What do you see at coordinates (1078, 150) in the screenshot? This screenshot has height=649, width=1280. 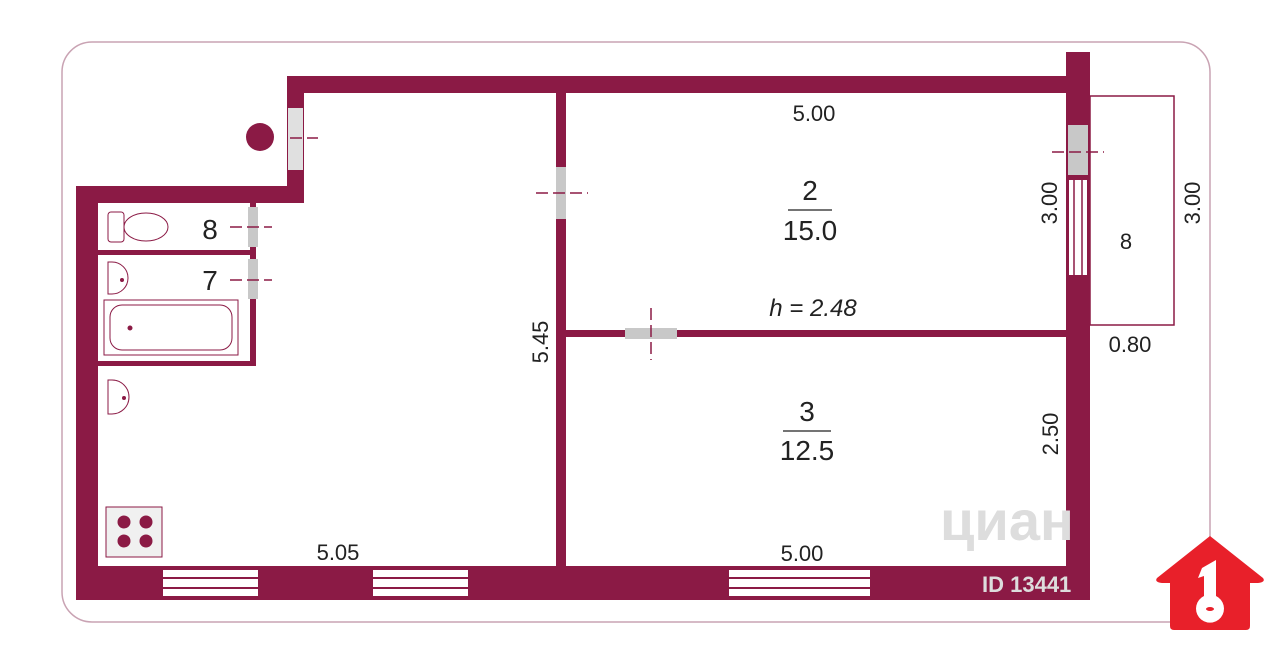 I see `door-balcony` at bounding box center [1078, 150].